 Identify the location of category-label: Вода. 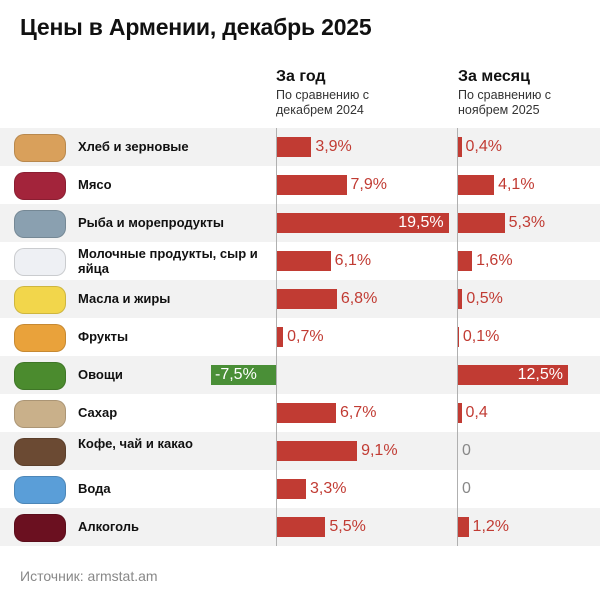
(94, 488).